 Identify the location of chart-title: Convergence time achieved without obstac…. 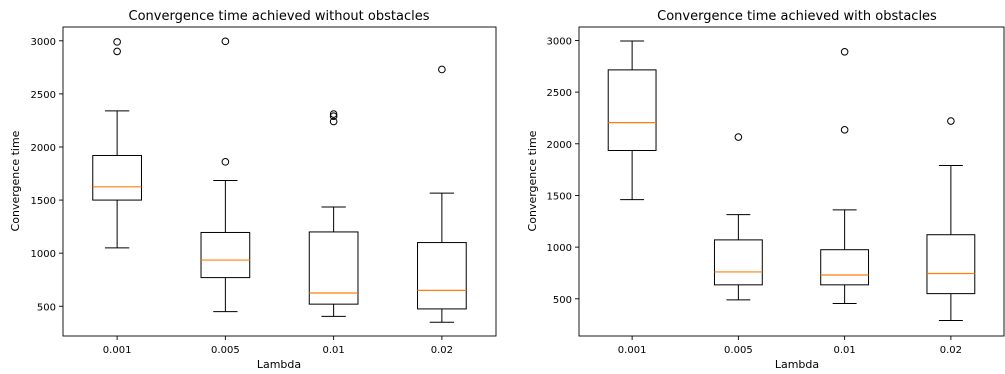
(279, 16).